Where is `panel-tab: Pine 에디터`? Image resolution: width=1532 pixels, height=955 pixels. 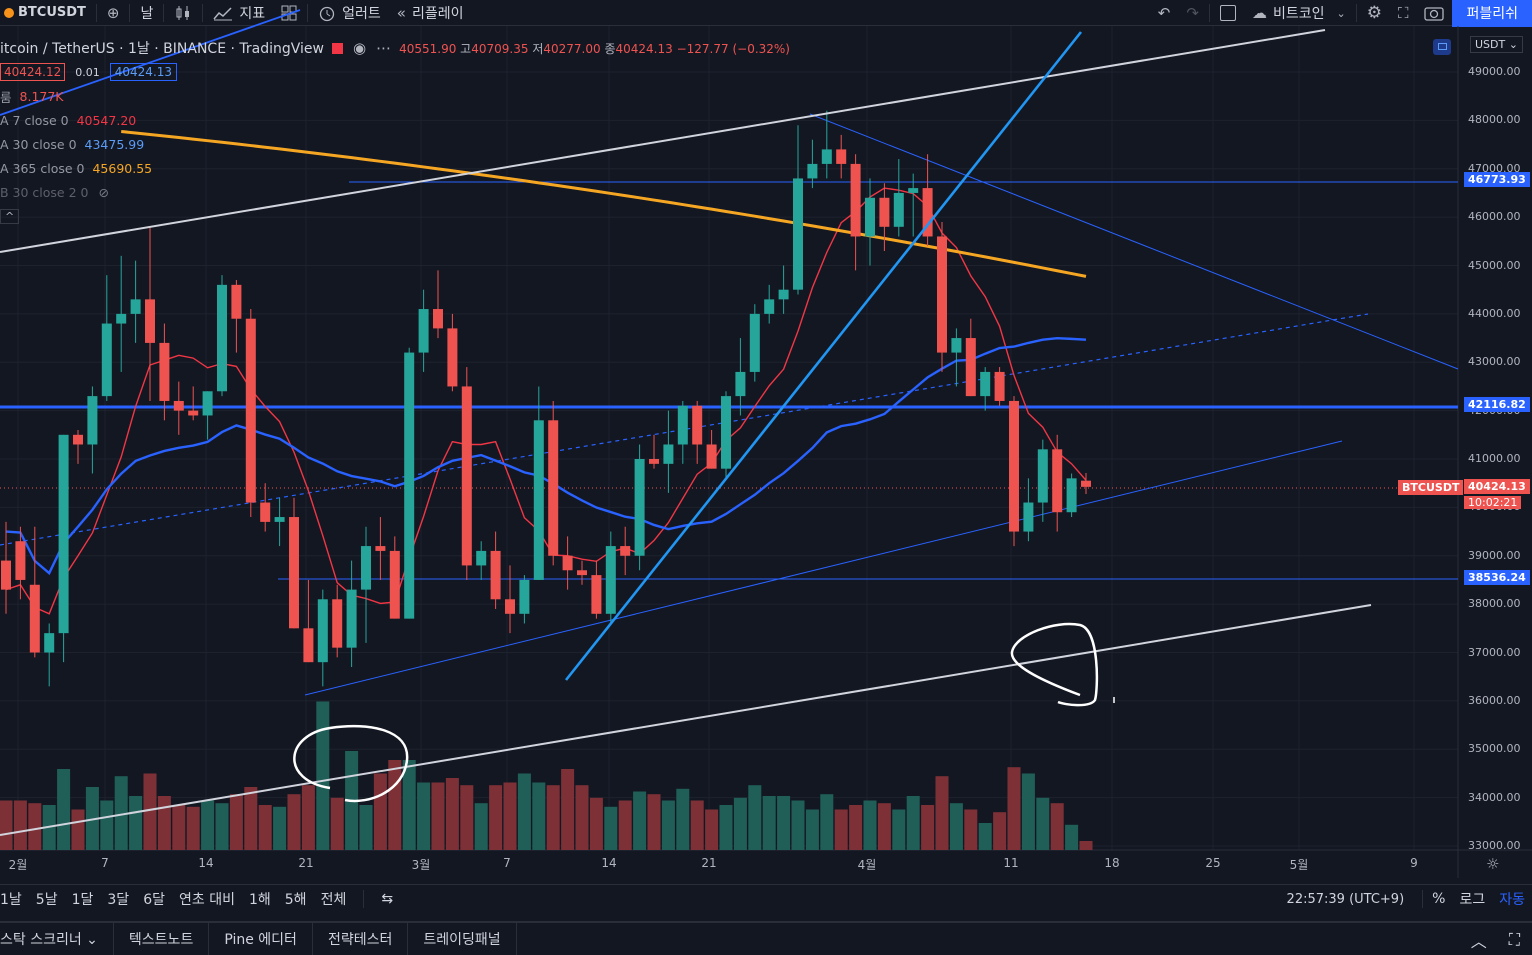 panel-tab: Pine 에디터 is located at coordinates (261, 938).